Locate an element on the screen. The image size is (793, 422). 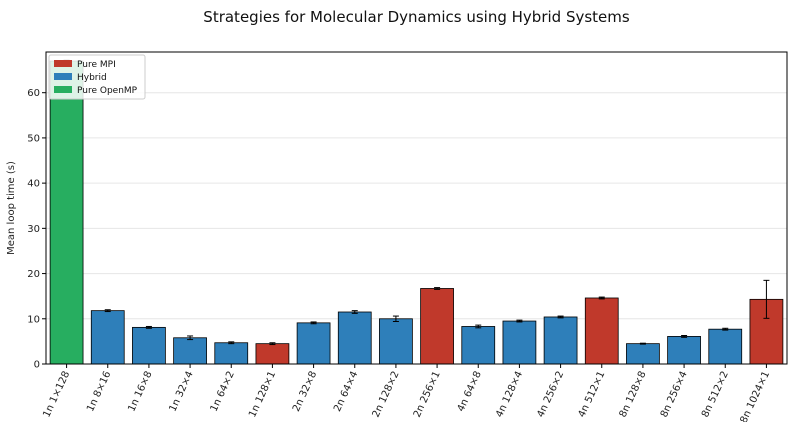
y-tick-label: 0 is located at coordinates (37, 365).